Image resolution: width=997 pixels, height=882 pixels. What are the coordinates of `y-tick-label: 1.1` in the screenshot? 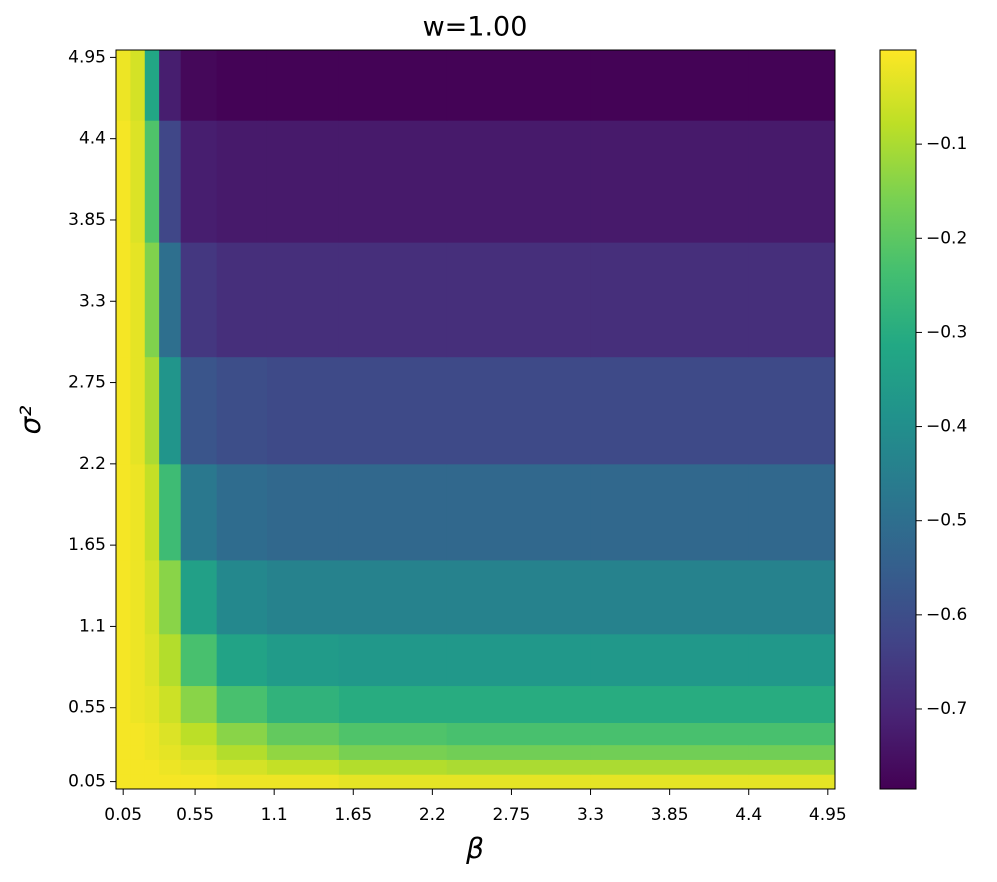 It's located at (92, 626).